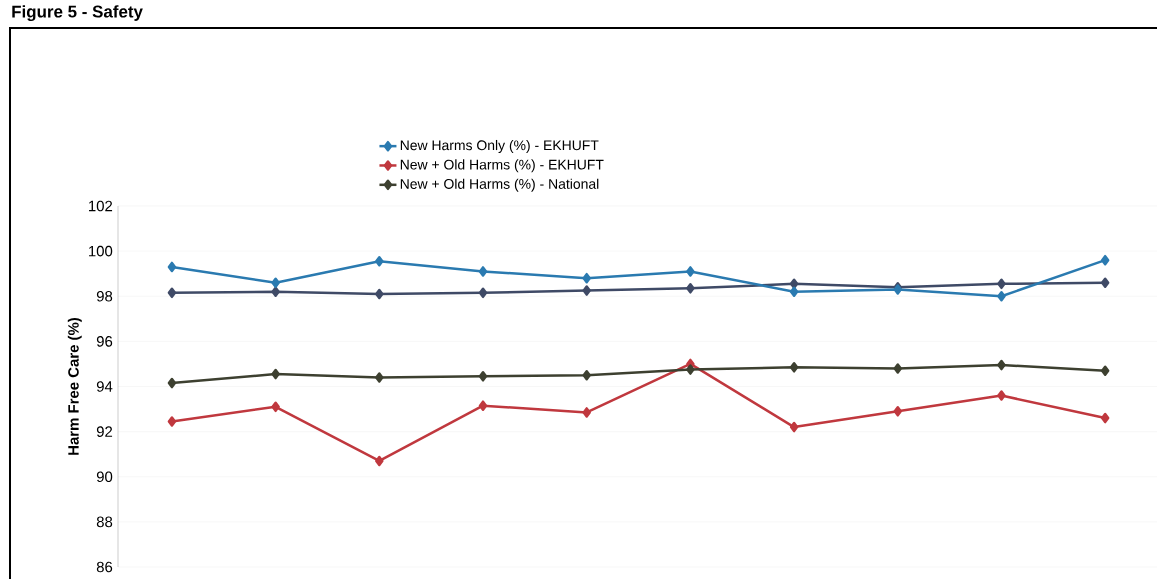 The height and width of the screenshot is (579, 1157). Describe the element at coordinates (104, 296) in the screenshot. I see `y-tick-label: 98` at that location.